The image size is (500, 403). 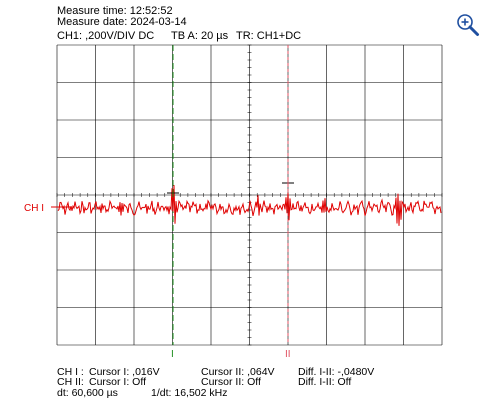 I want to click on ch1-diff-value: Diff. I-II: -,0480V, so click(x=336, y=372).